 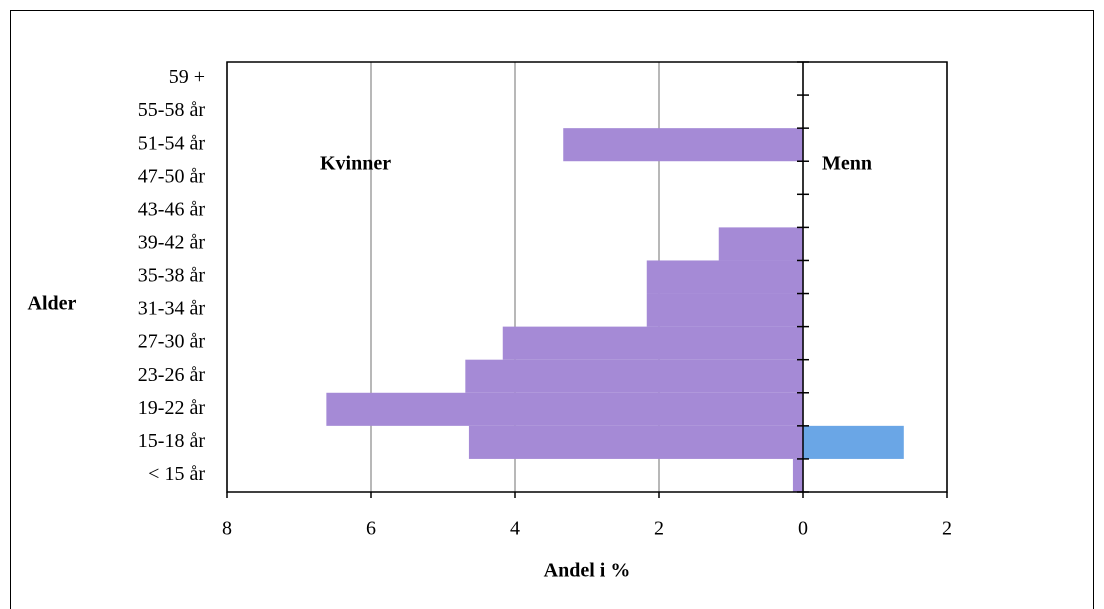 I want to click on x-tick-label: 8, so click(x=227, y=529).